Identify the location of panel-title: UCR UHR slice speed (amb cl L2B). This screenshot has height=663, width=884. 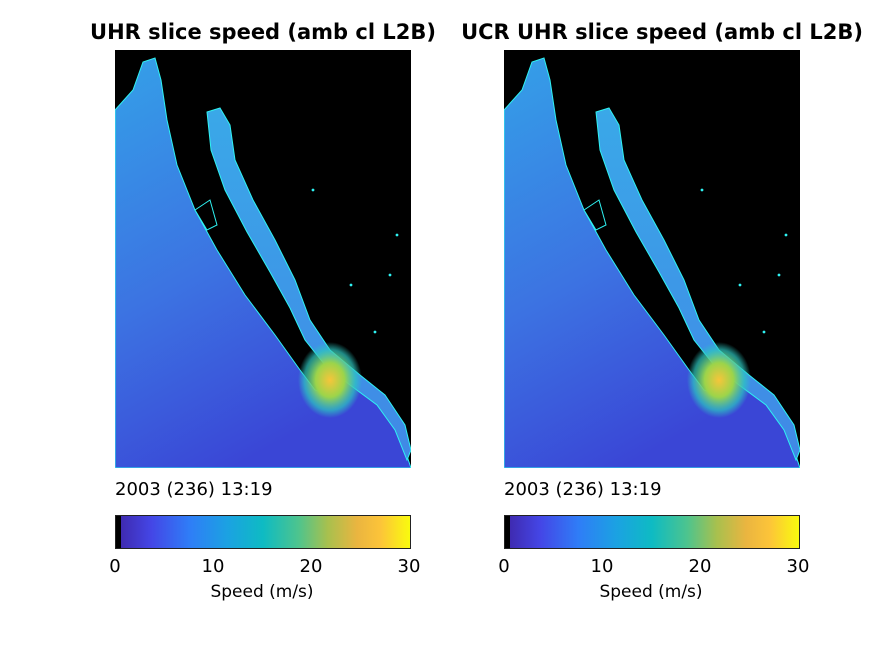
(662, 32).